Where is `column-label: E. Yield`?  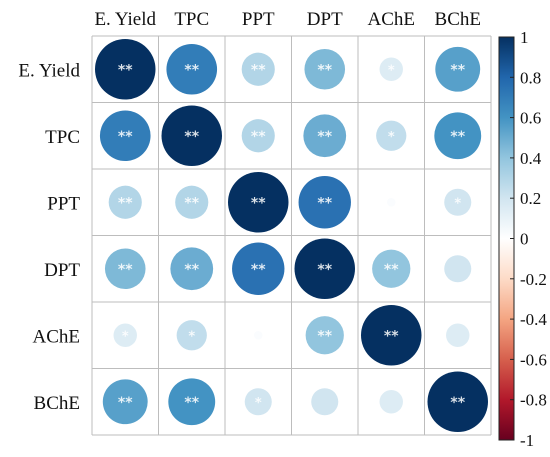 column-label: E. Yield is located at coordinates (125, 19).